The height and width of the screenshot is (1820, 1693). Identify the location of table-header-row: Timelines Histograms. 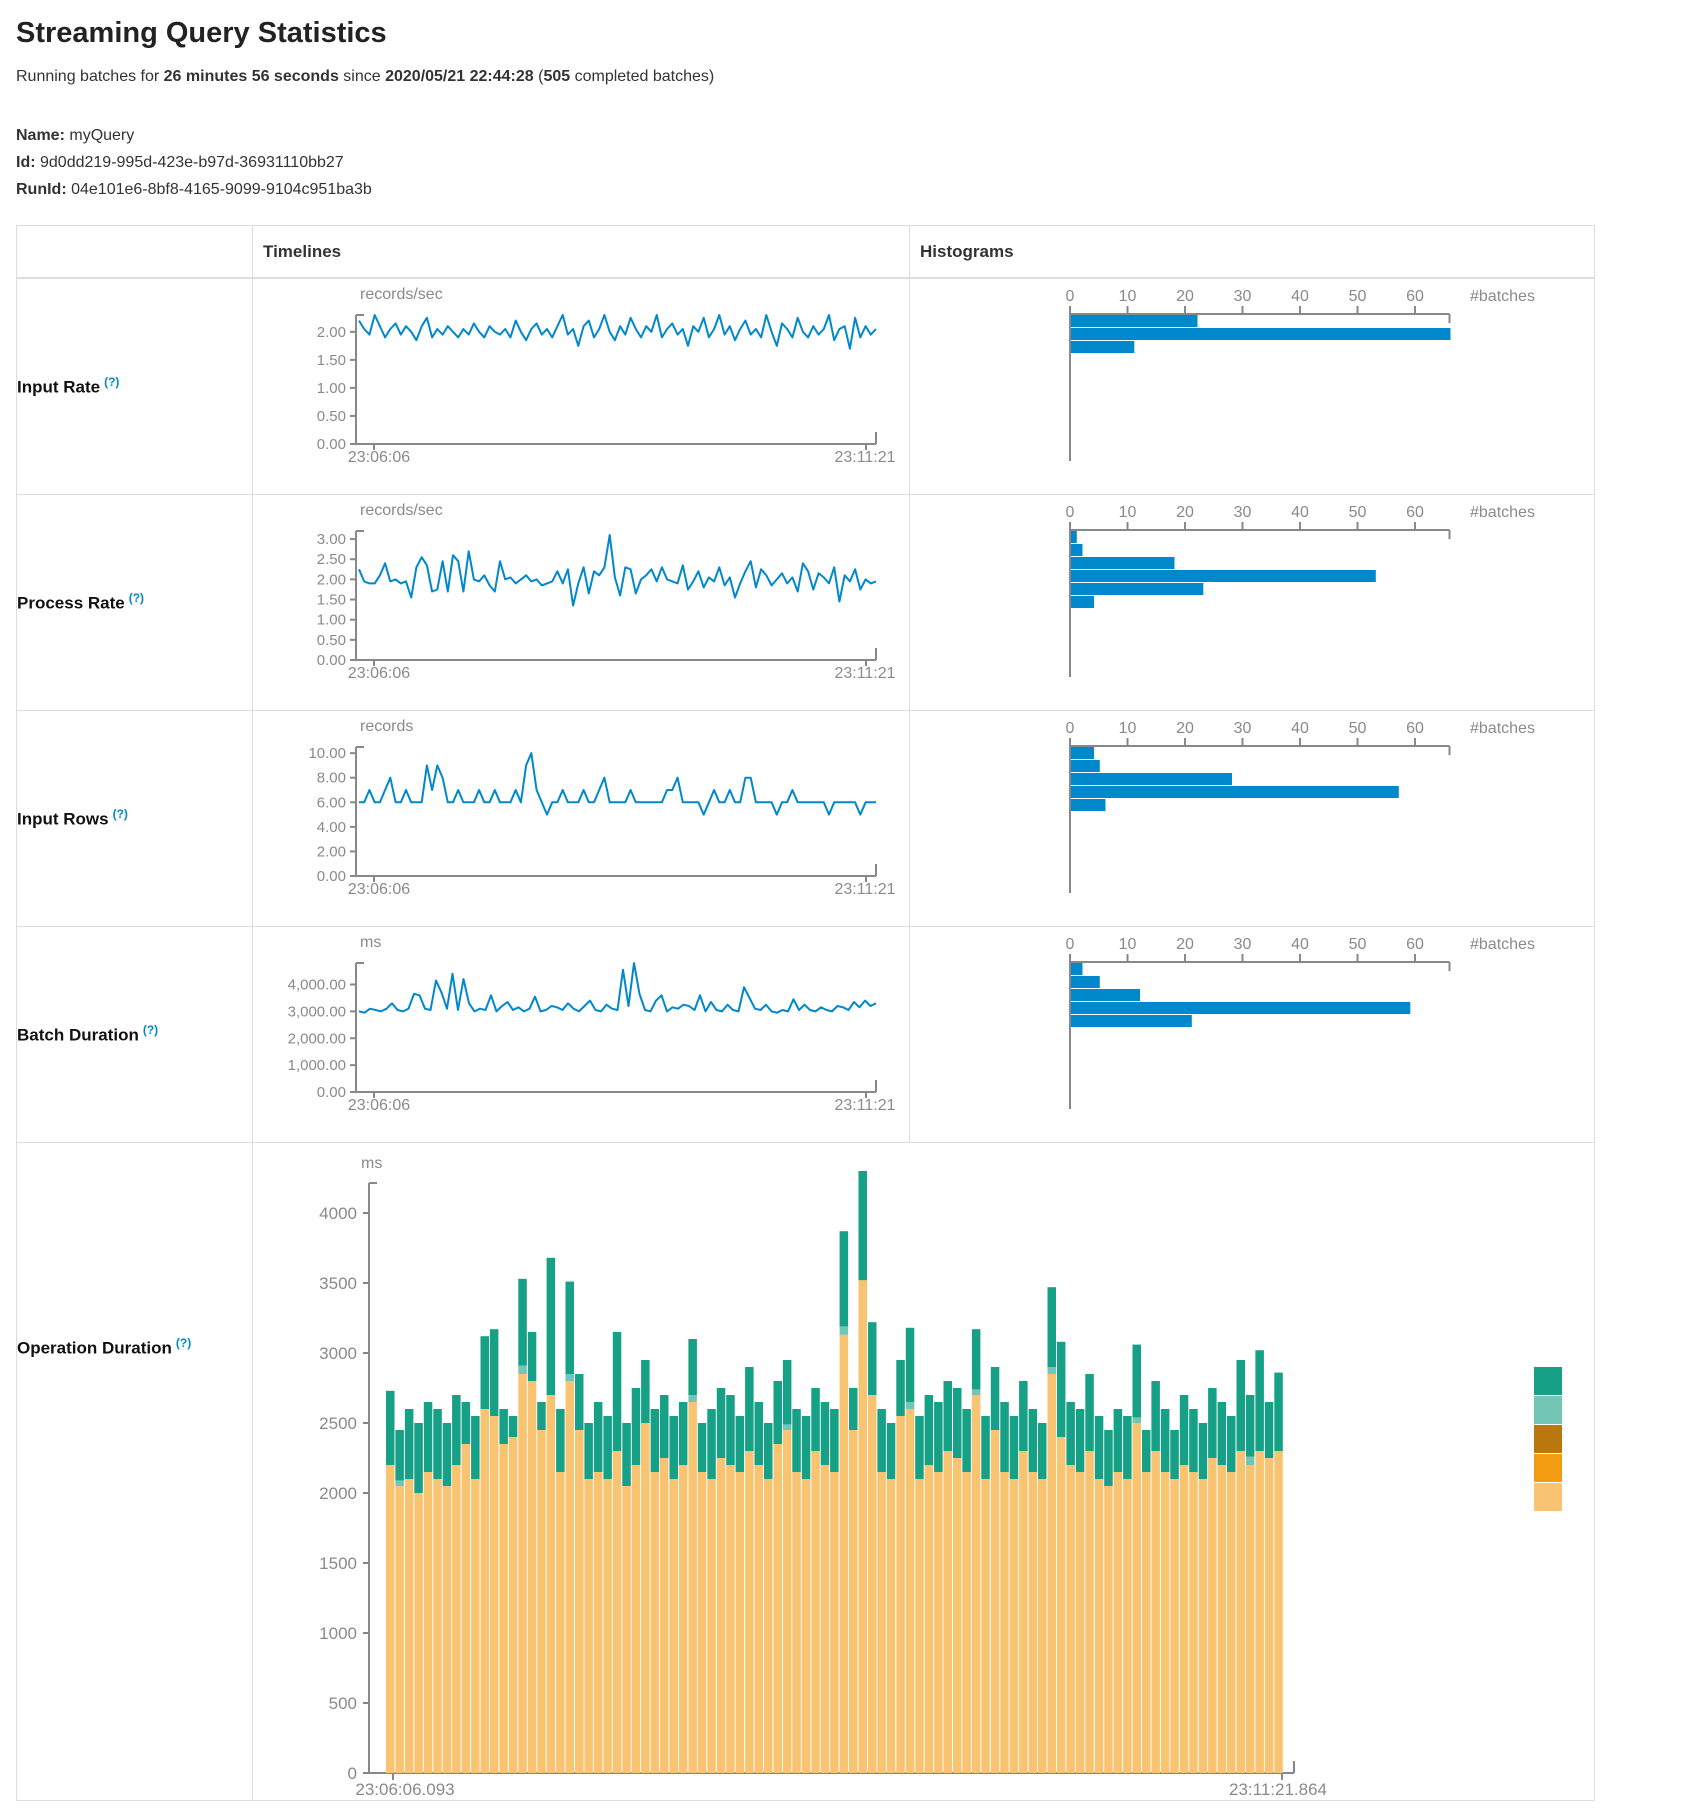
(805, 252).